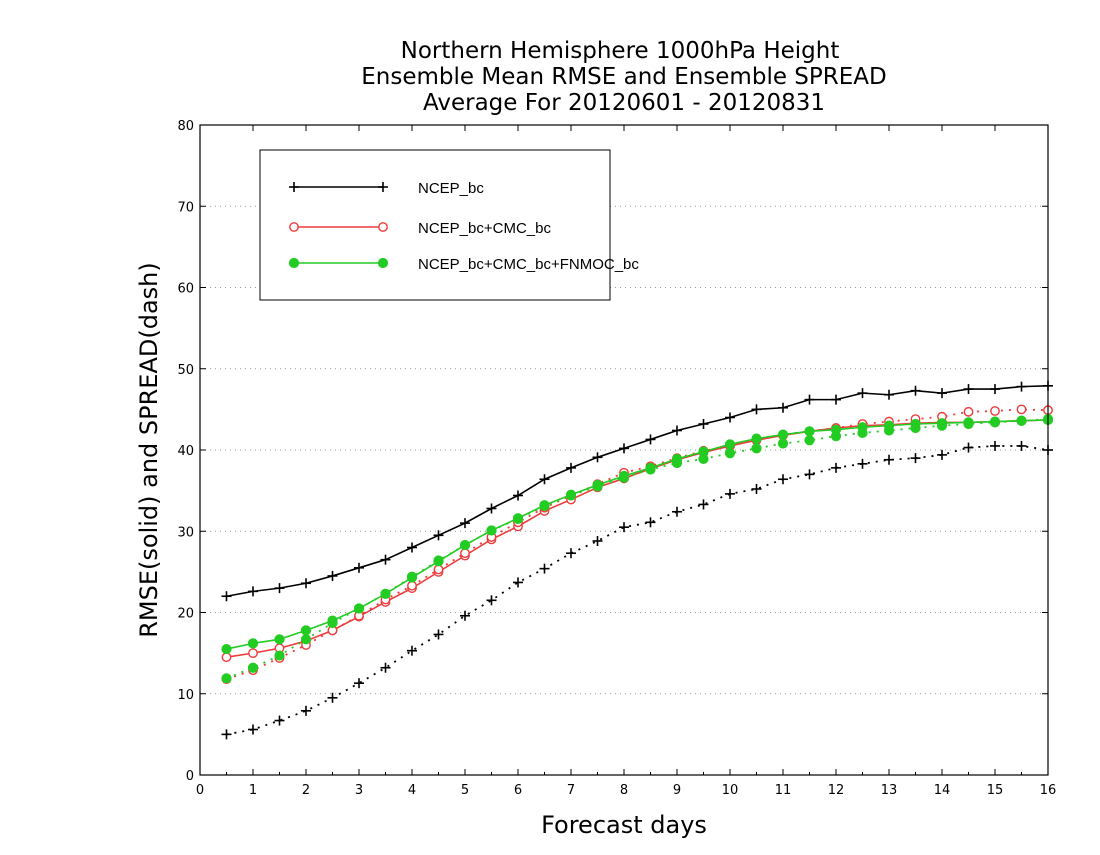 Image resolution: width=1100 pixels, height=855 pixels. What do you see at coordinates (783, 790) in the screenshot?
I see `x-tick-label: 11` at bounding box center [783, 790].